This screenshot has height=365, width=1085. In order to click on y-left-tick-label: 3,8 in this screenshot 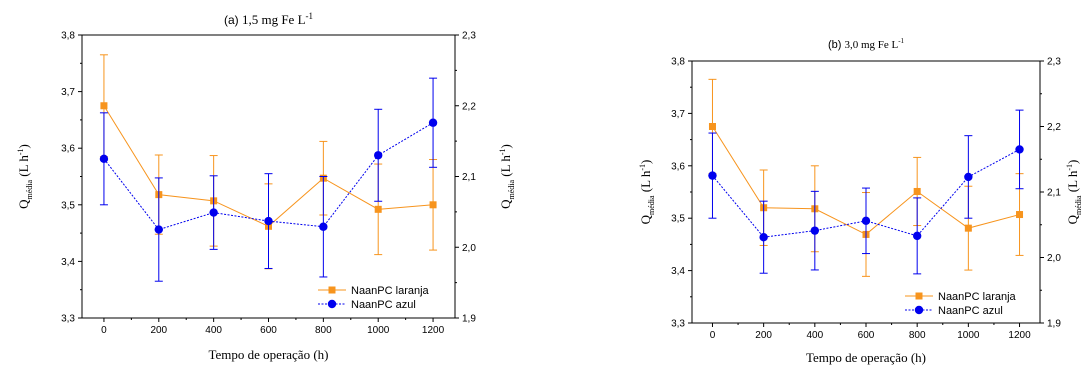, I will do `click(678, 62)`.